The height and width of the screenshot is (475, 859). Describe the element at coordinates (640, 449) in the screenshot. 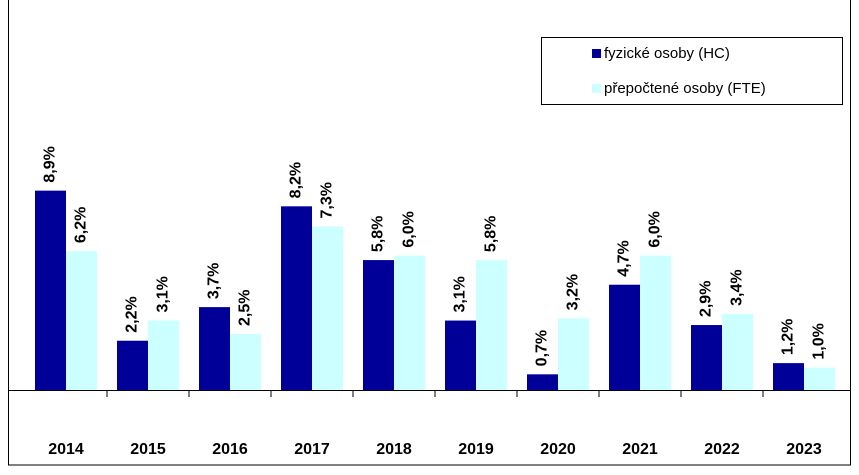

I see `x-tick-label: 2021` at that location.